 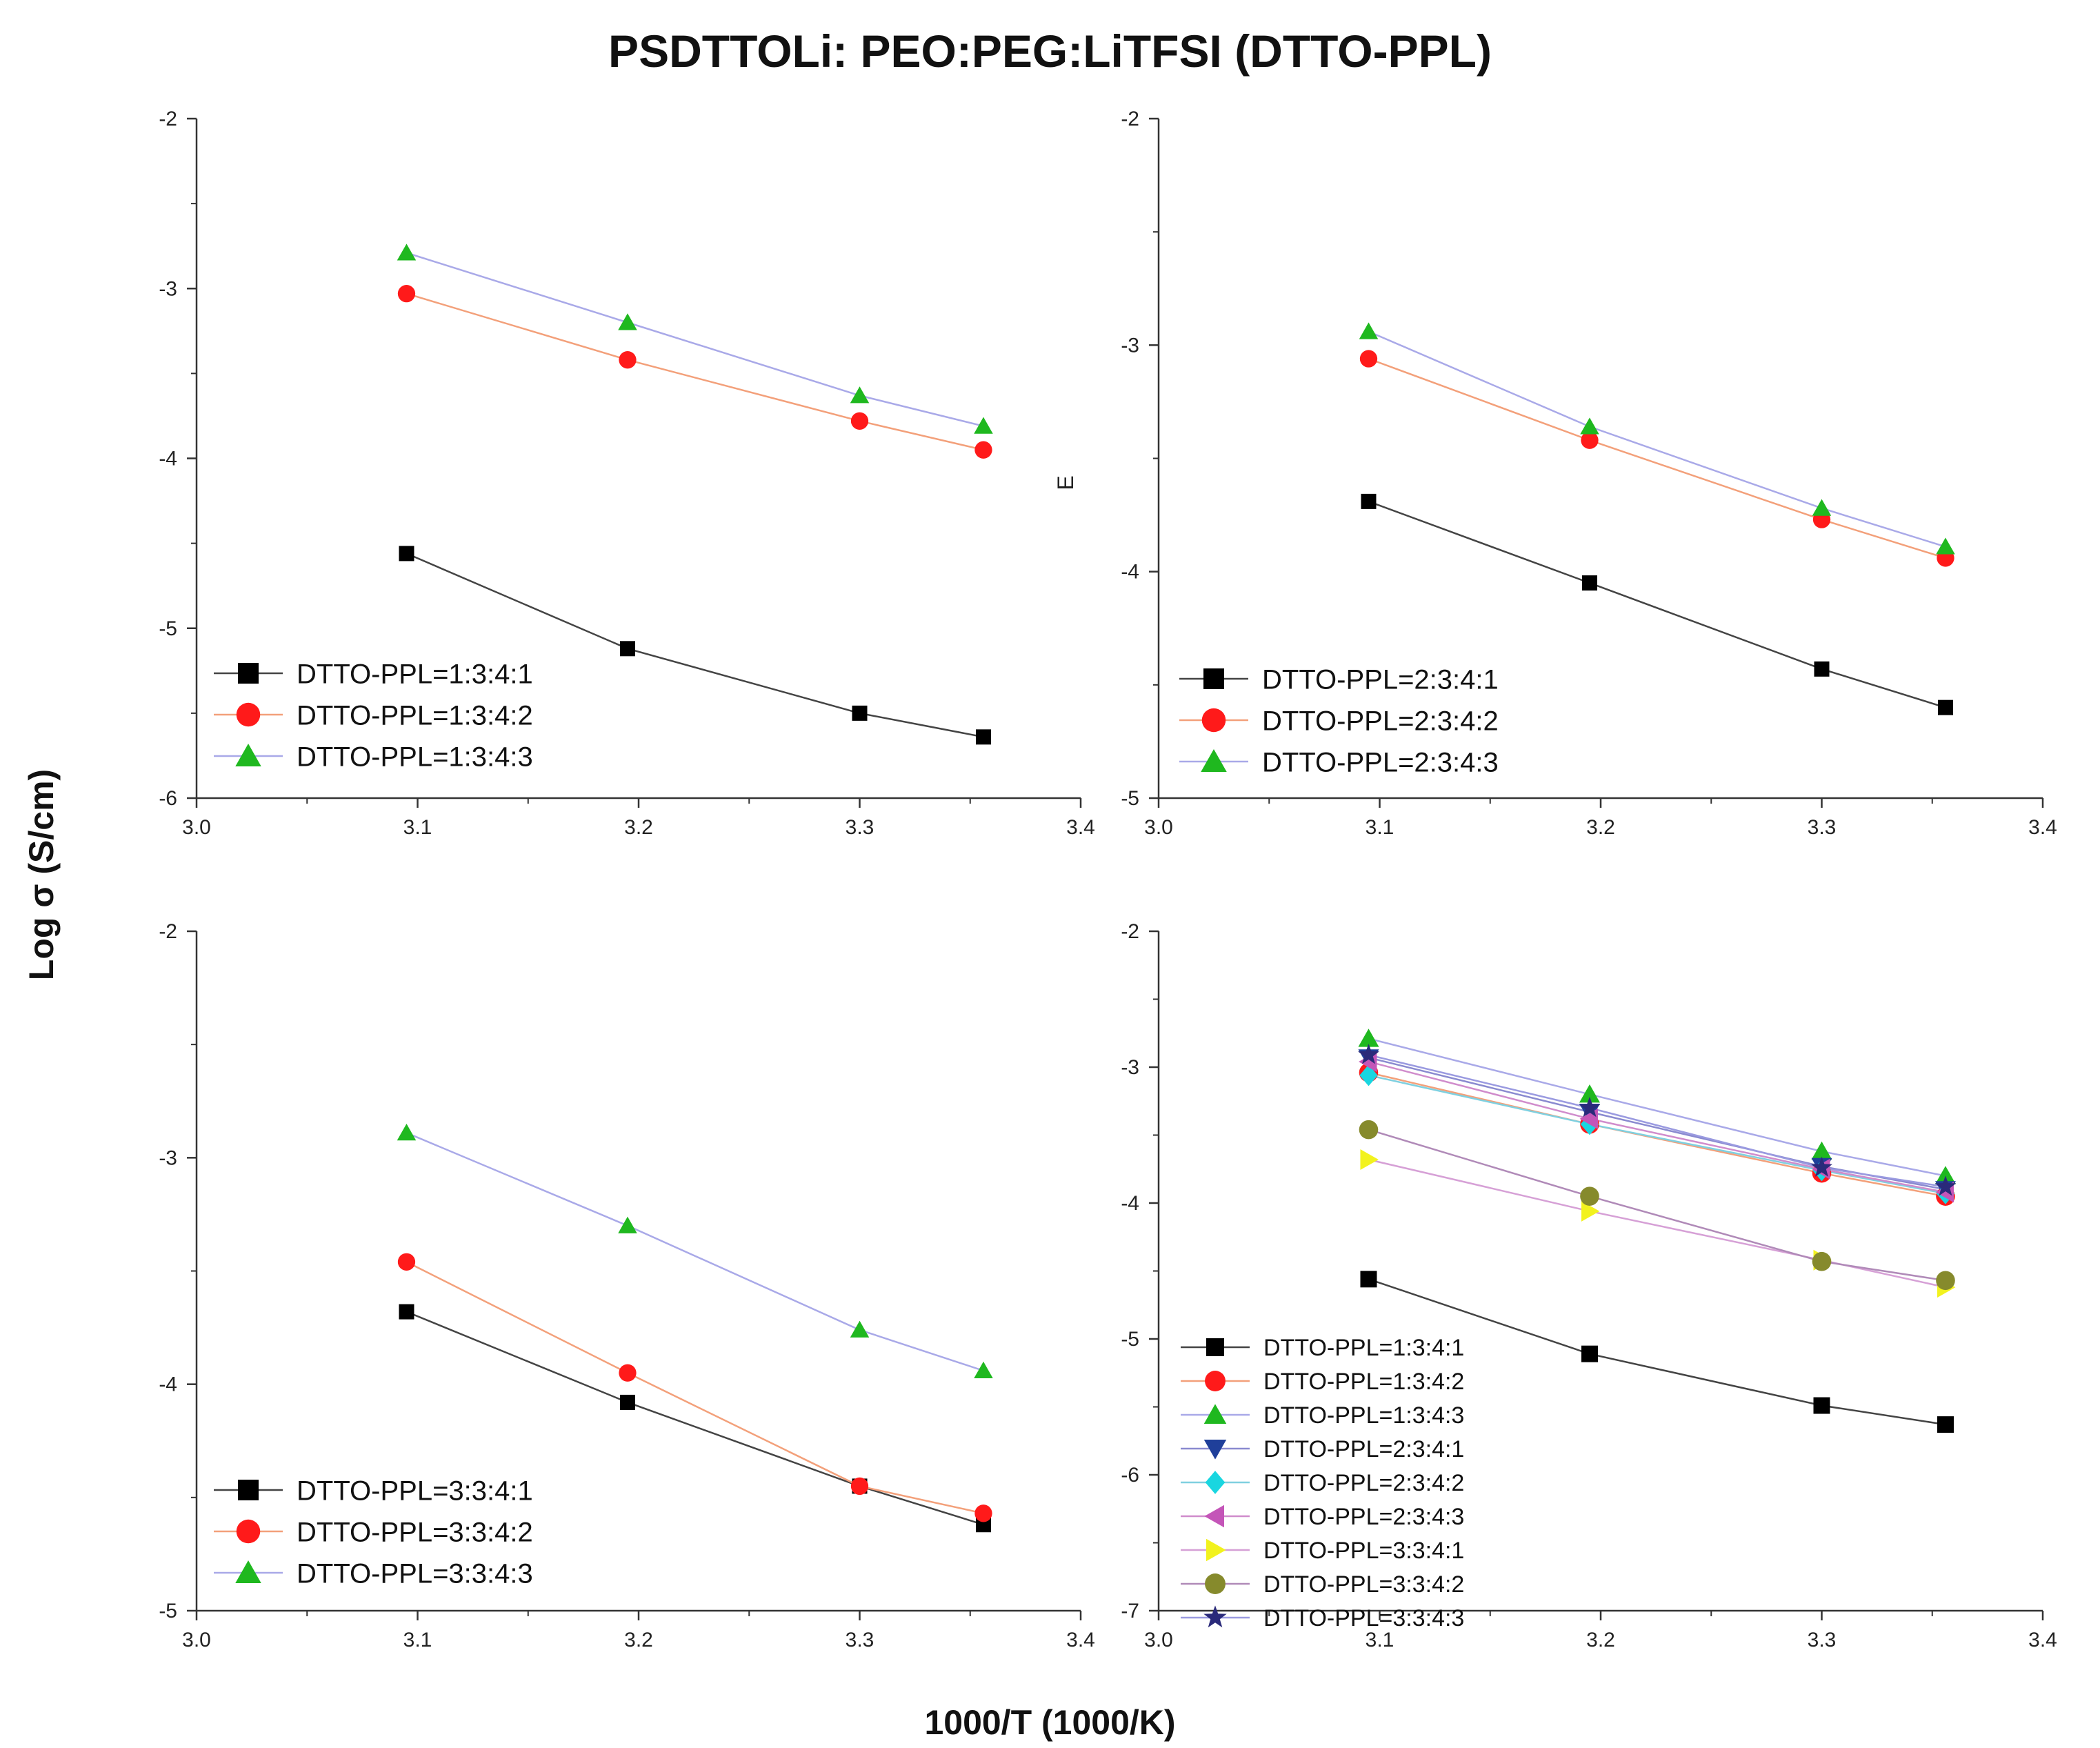 I want to click on y-tick-label: -7, so click(x=1130, y=1611).